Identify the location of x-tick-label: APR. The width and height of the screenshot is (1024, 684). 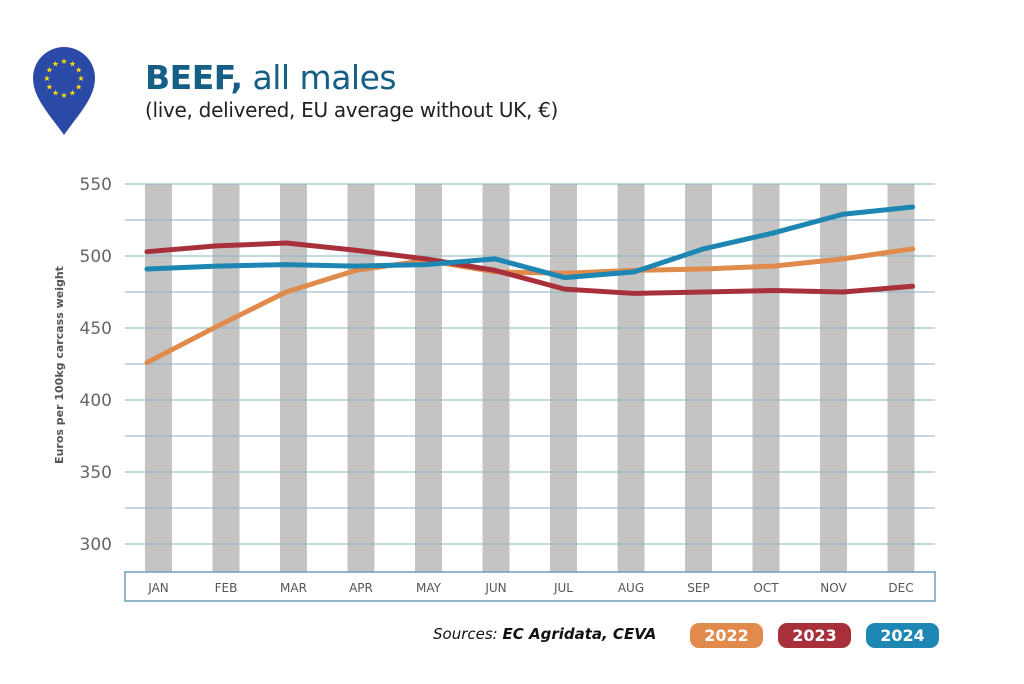
(361, 588).